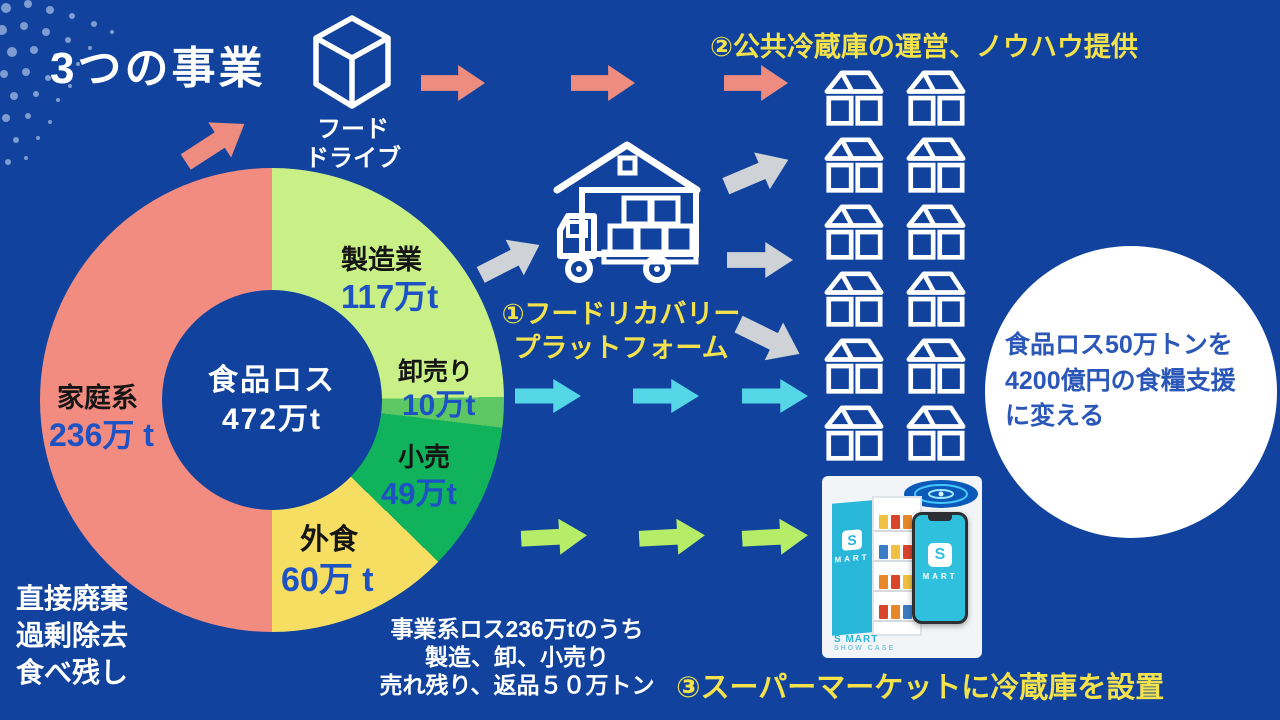 The width and height of the screenshot is (1280, 720). What do you see at coordinates (517, 657) in the screenshot?
I see `business-loss-note: 事業系ロス236万tのうち 製造、卸、小売り 売れ残り、返品５０万トン` at bounding box center [517, 657].